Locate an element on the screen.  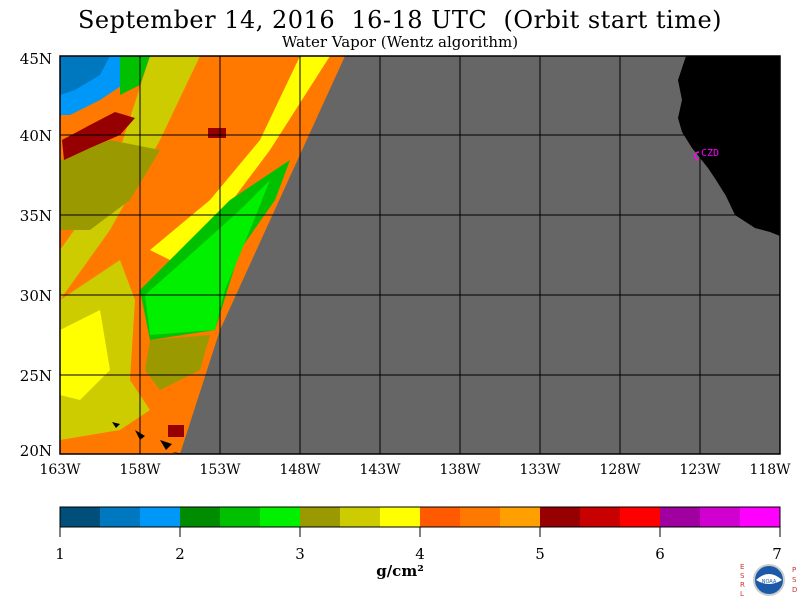
vapor-band-green-nw is located at coordinates (135, 75).